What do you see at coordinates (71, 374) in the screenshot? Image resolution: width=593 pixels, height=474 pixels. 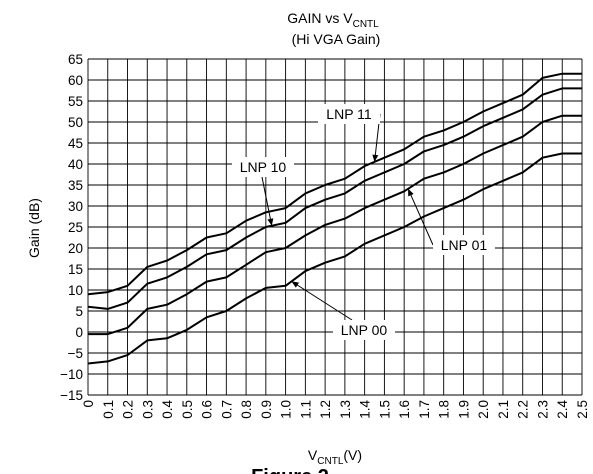 I see `y-tick-label: −10` at bounding box center [71, 374].